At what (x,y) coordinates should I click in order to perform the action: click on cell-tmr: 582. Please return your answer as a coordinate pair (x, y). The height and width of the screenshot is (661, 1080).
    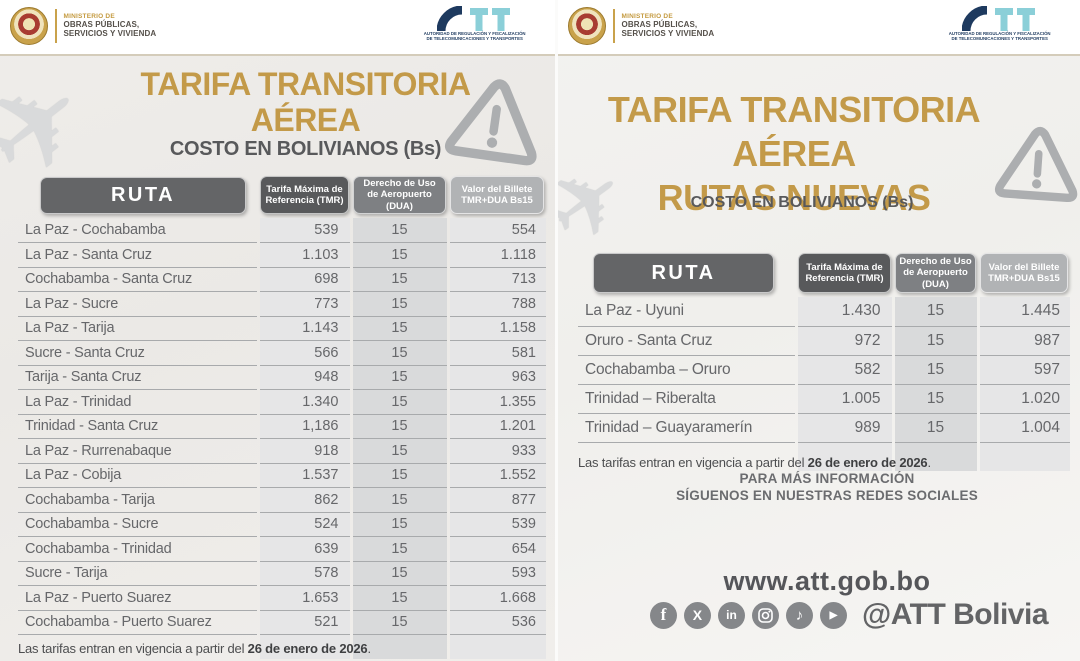
    Looking at the image, I should click on (844, 370).